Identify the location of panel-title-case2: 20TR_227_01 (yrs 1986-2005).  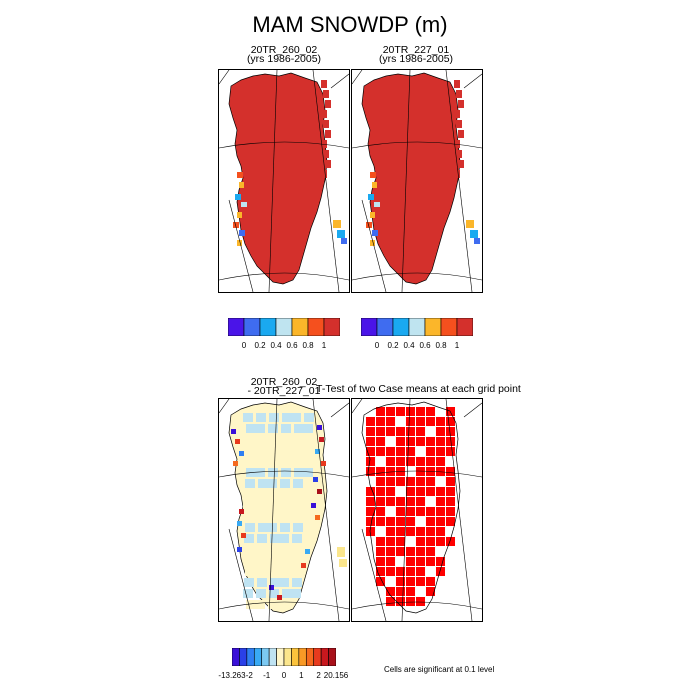
(416, 55).